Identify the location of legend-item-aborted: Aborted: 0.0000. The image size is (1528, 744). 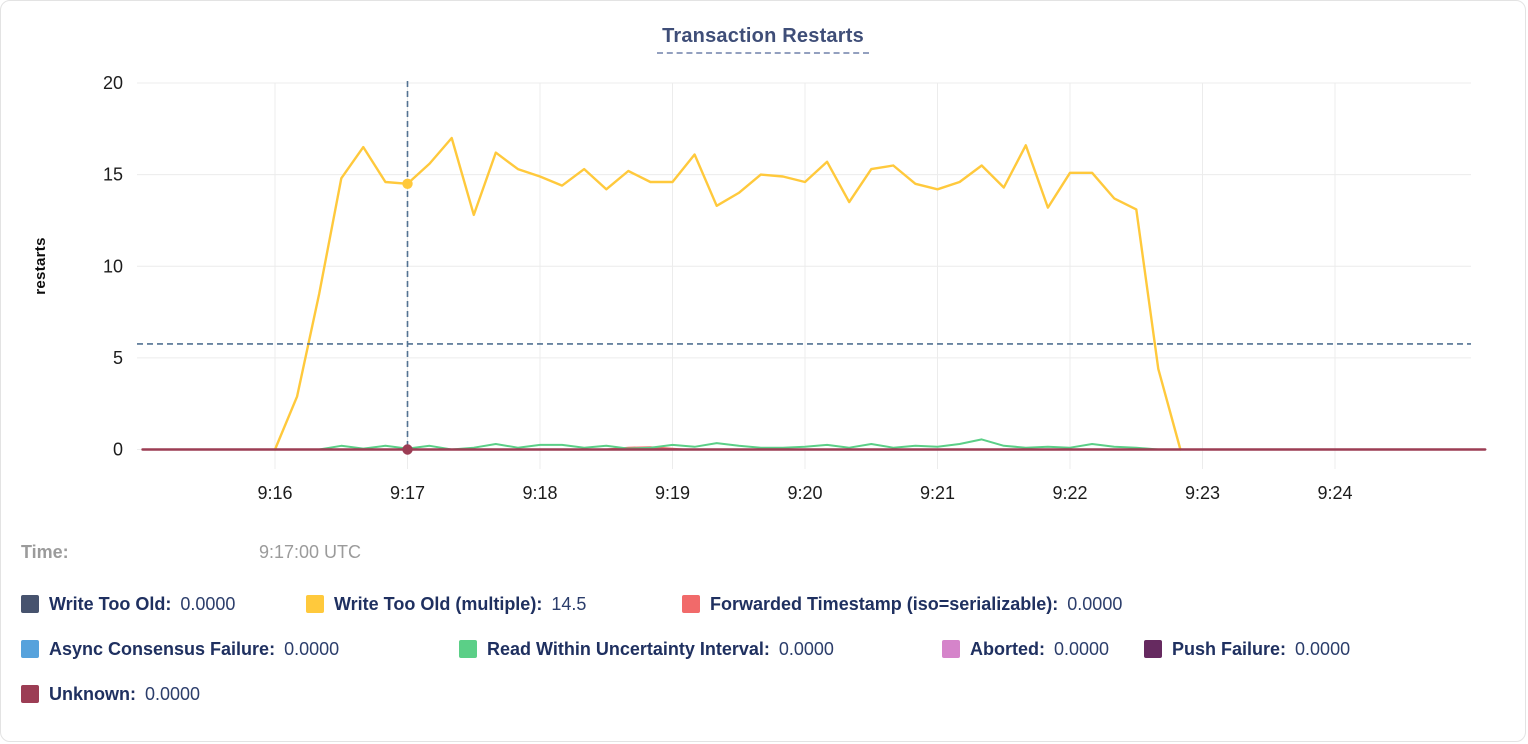
(1025, 649).